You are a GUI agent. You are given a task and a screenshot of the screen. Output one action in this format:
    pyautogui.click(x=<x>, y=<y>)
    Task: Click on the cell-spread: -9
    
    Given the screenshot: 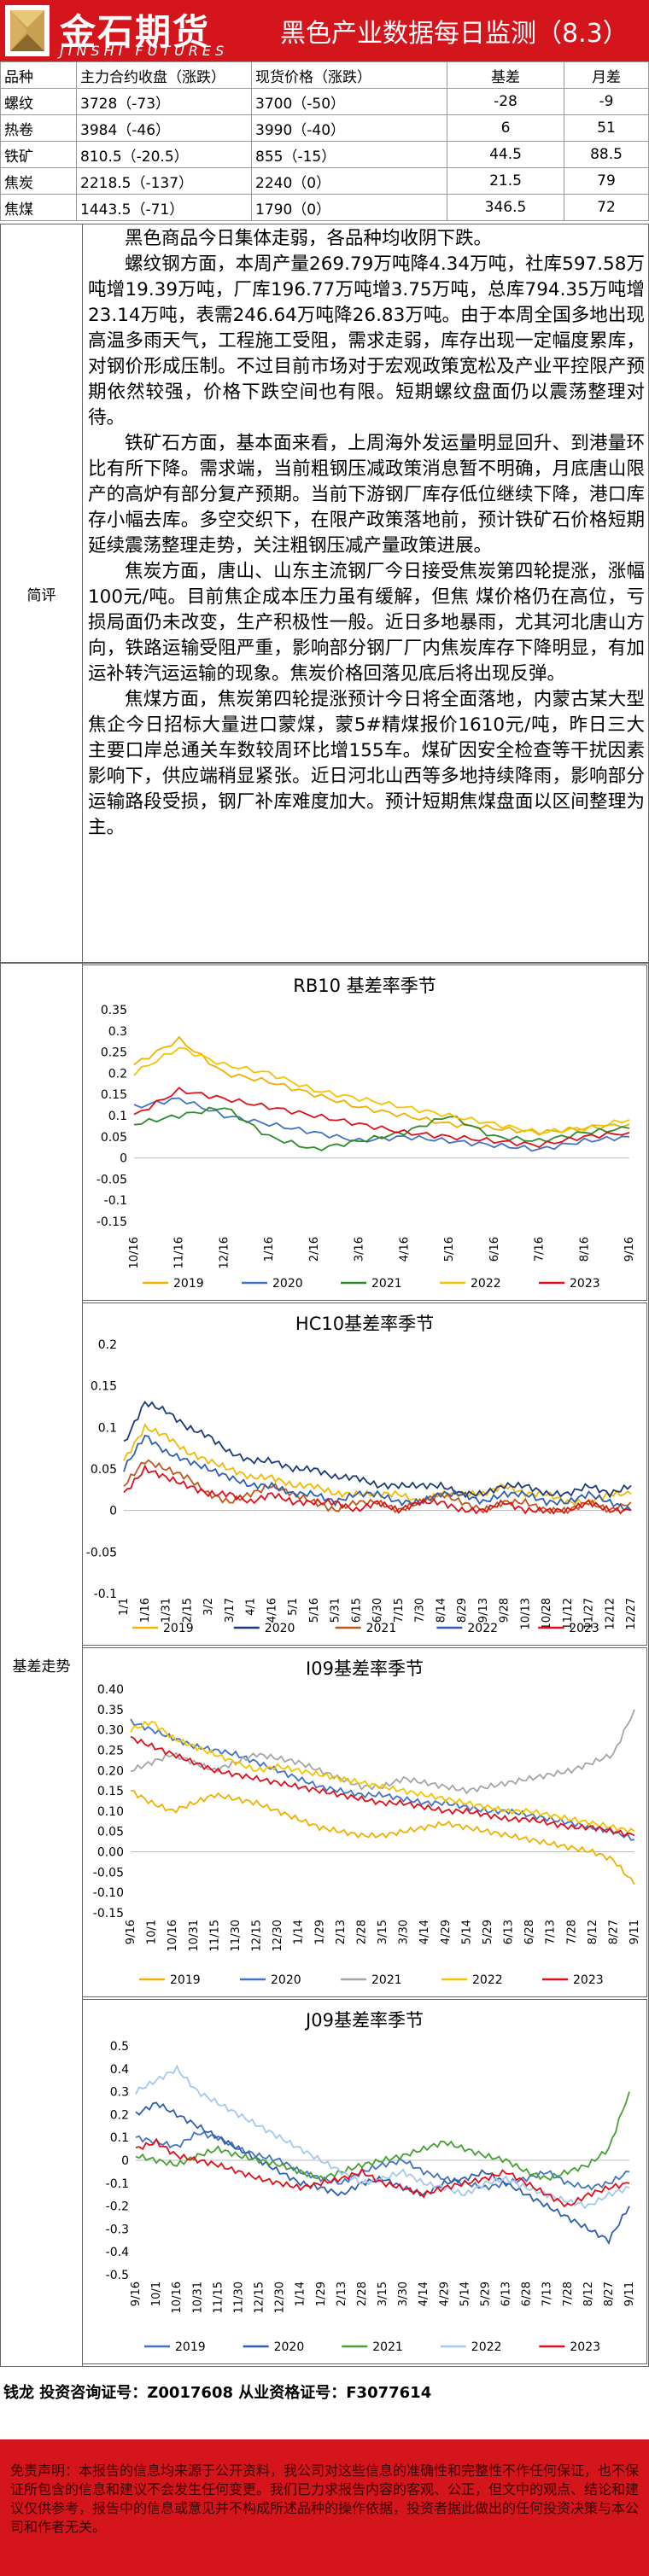 What is the action you would take?
    pyautogui.click(x=606, y=101)
    